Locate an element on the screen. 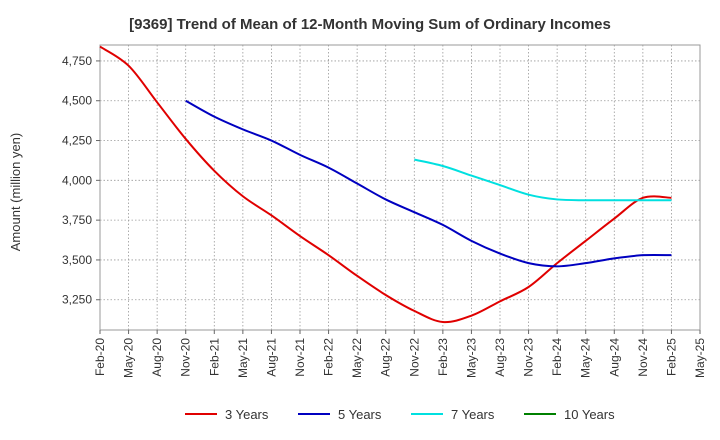 The image size is (720, 440). x-tick-label: Aug-21 is located at coordinates (271, 357).